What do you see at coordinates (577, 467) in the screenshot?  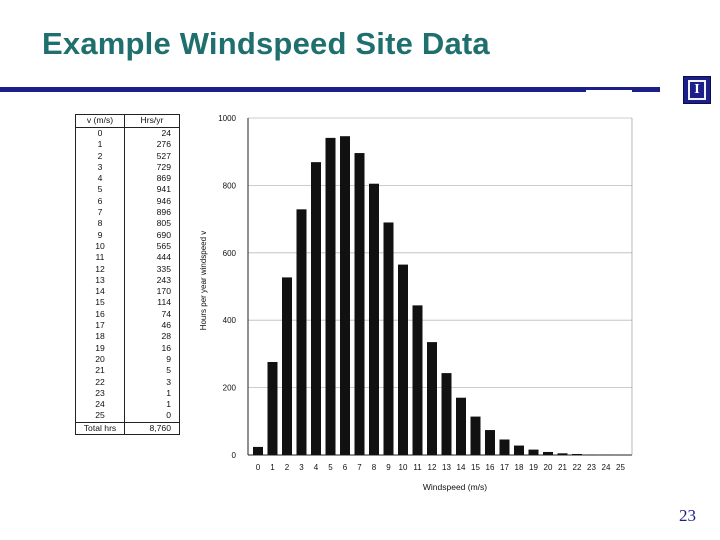 I see `x-tick-label: 22` at bounding box center [577, 467].